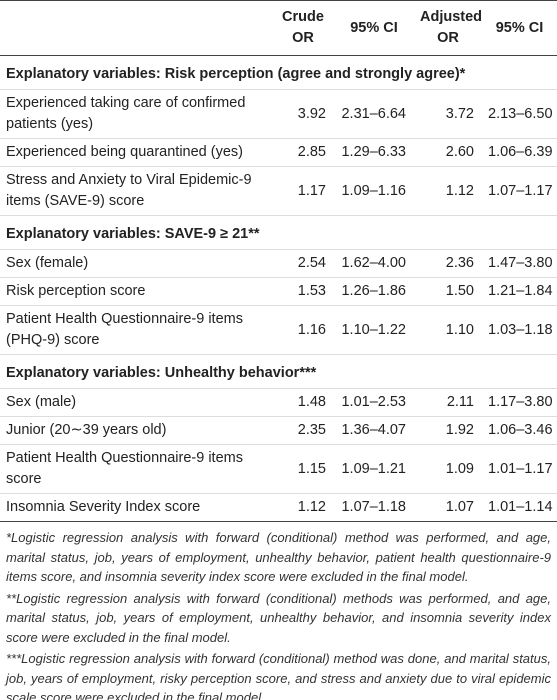 The height and width of the screenshot is (700, 557). I want to click on cell-value: 2.60, so click(459, 152).